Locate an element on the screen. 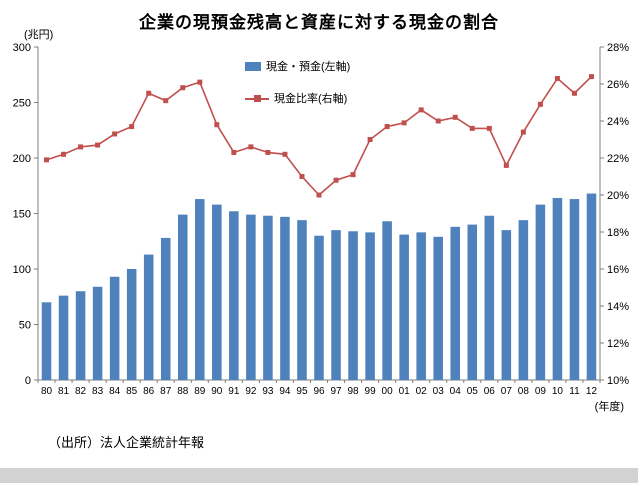  chart-title: 企業の現預金残高と資産に対する現金の割合 is located at coordinates (319, 22).